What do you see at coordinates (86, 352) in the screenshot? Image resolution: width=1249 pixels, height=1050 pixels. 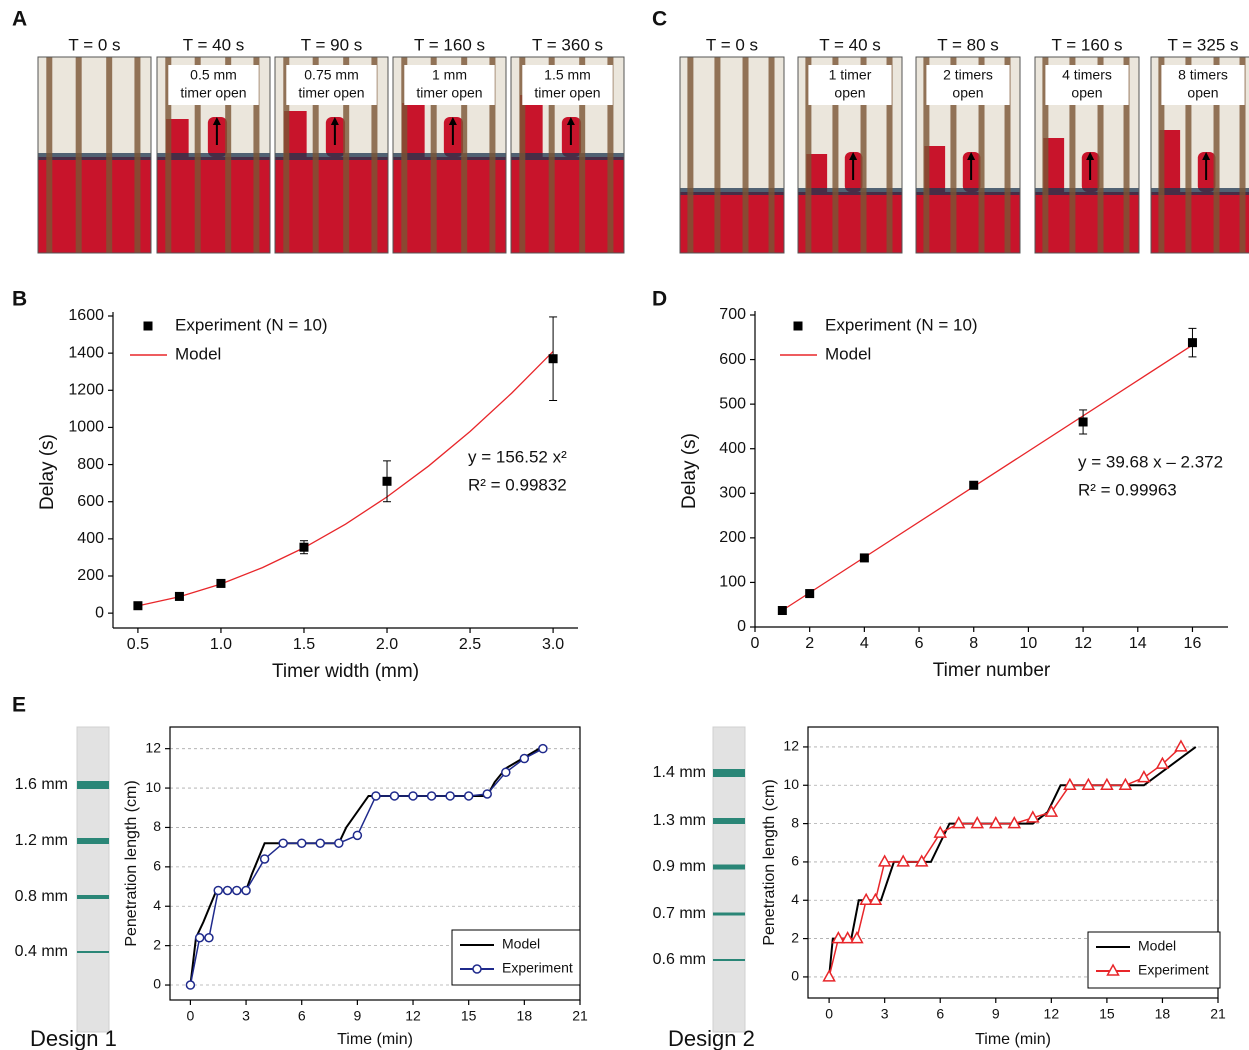 I see `y-tick-label: 1400` at bounding box center [86, 352].